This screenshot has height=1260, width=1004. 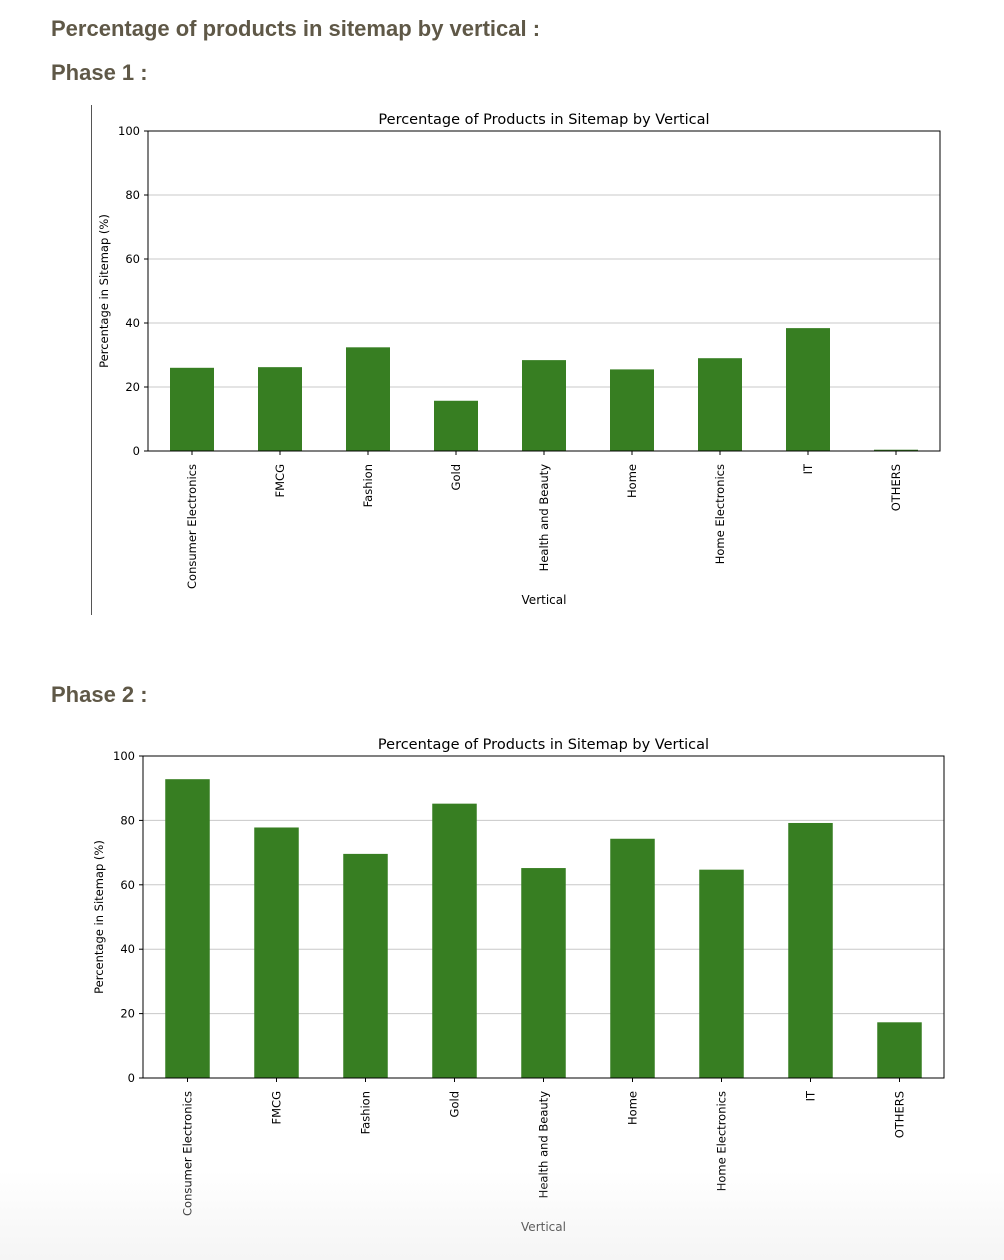 I want to click on phase-2-heading: Phase 2 :, so click(x=99, y=694).